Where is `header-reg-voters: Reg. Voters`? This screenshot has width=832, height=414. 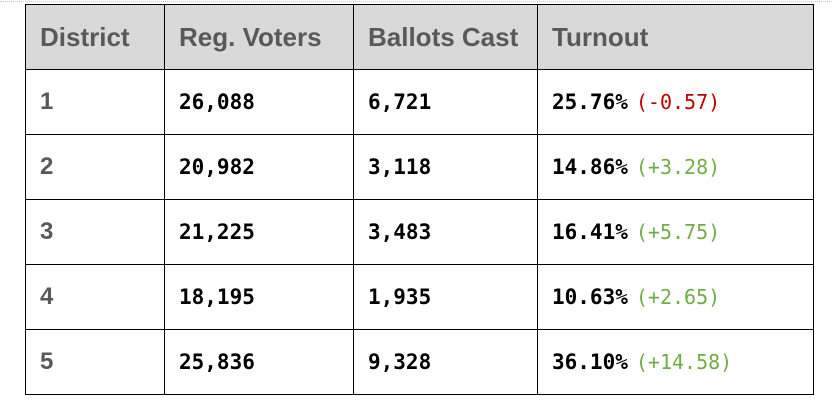 header-reg-voters: Reg. Voters is located at coordinates (259, 37).